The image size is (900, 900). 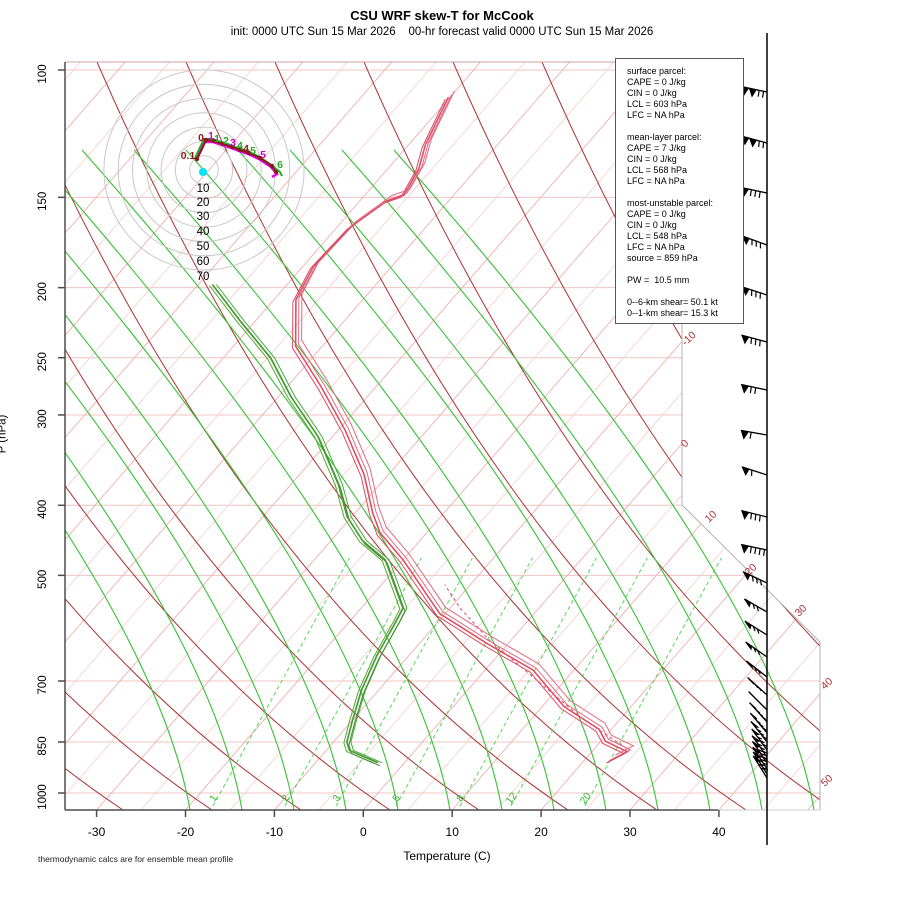 I want to click on parcel-info-line: surface parcel:, so click(x=657, y=71).